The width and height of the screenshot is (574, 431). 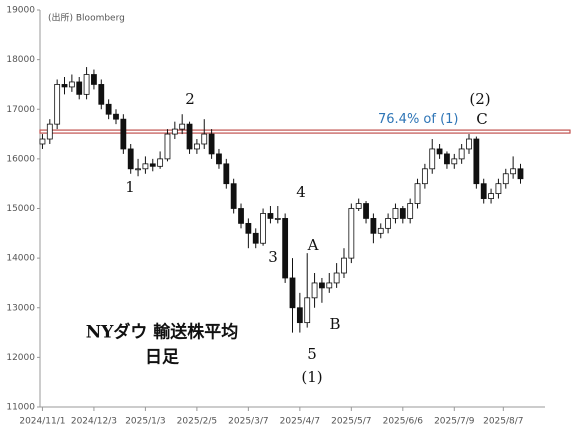 I want to click on y-tick-label: 16000, so click(x=20, y=159).